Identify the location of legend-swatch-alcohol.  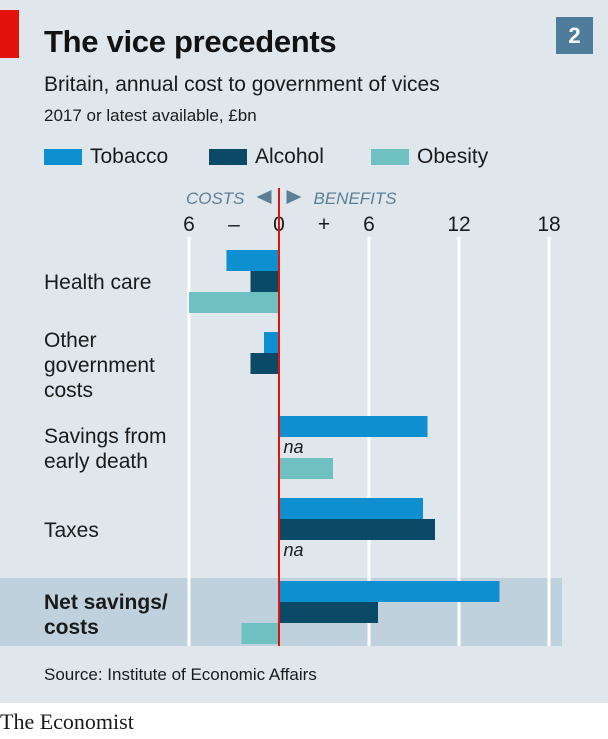
(228, 157).